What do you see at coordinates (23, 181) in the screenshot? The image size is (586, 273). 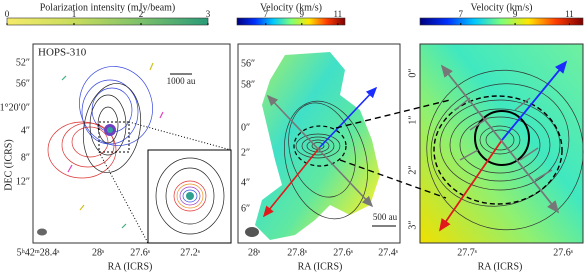 I see `y-tick-label: 12″` at bounding box center [23, 181].